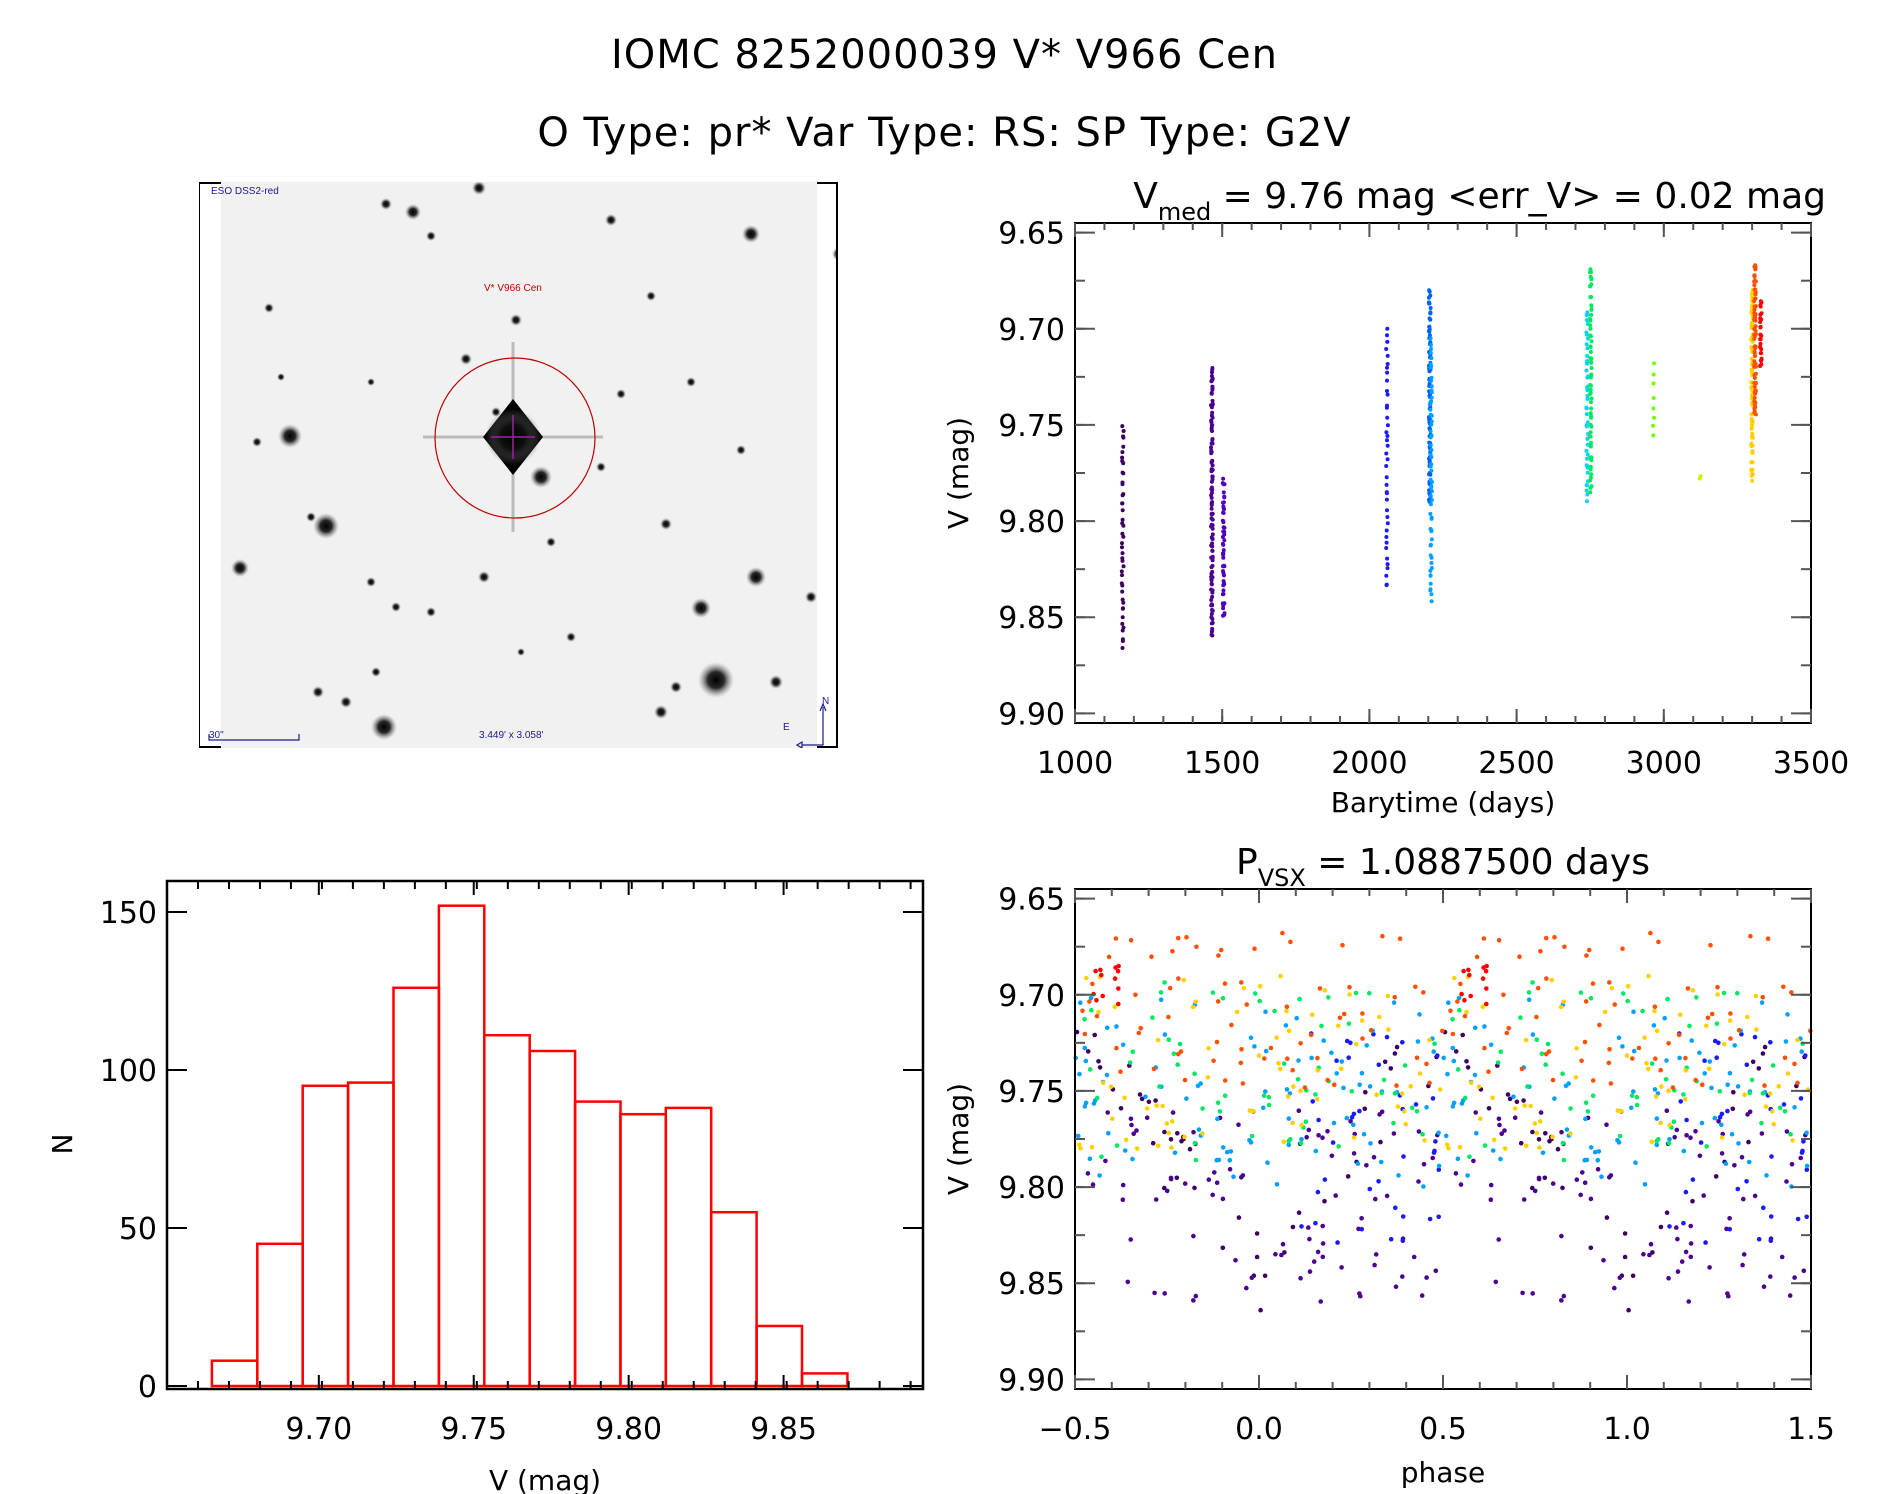  What do you see at coordinates (376, 672) in the screenshot?
I see `sky-star` at bounding box center [376, 672].